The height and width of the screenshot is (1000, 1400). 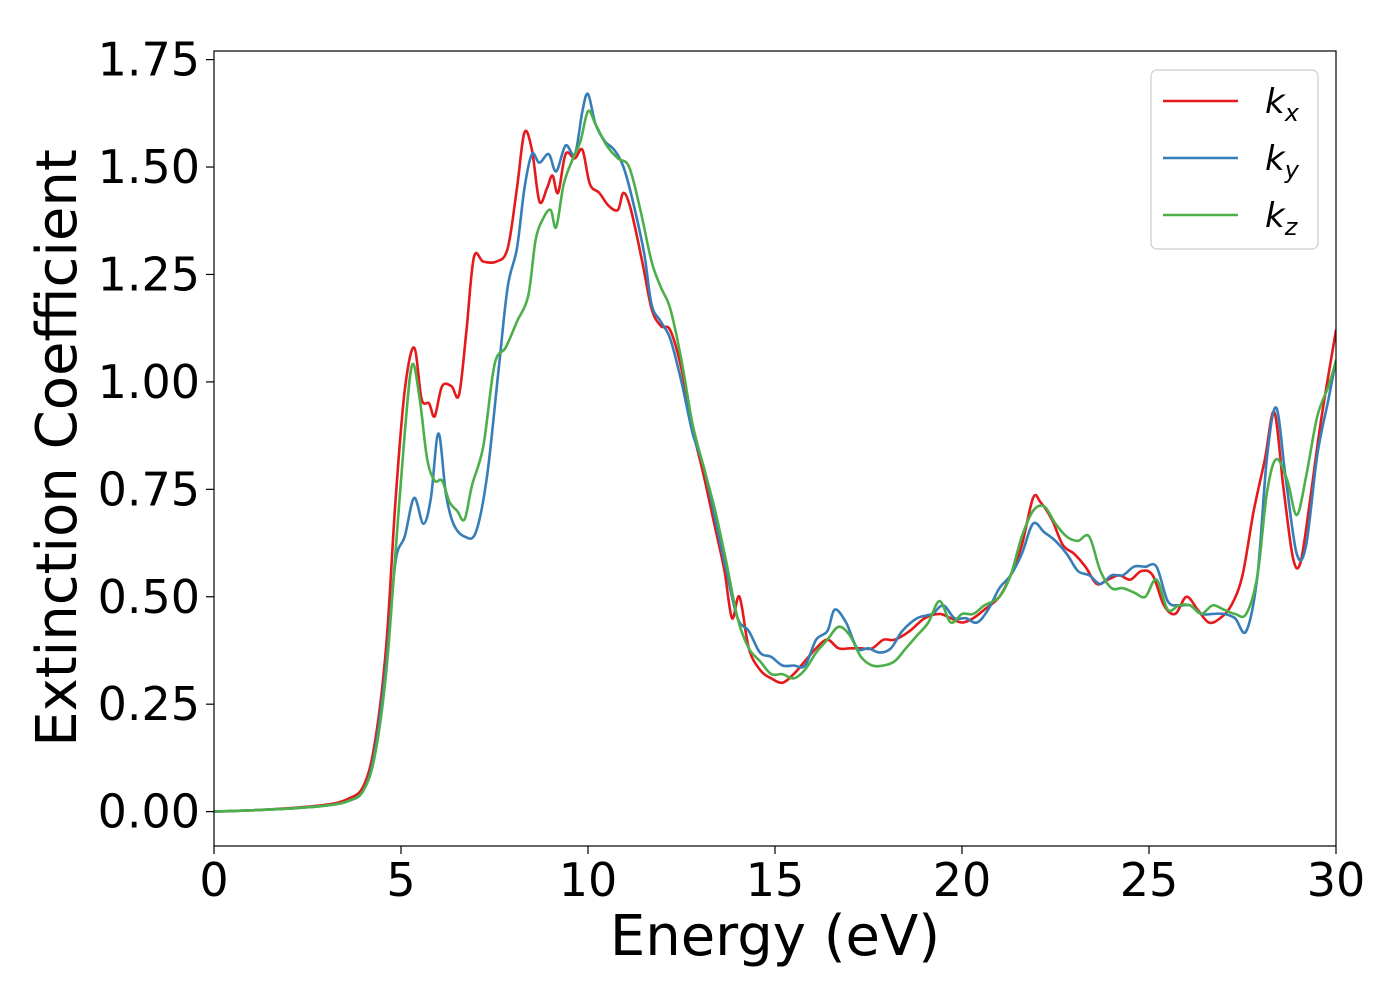 I want to click on x-tick-label: 25, so click(x=1149, y=880).